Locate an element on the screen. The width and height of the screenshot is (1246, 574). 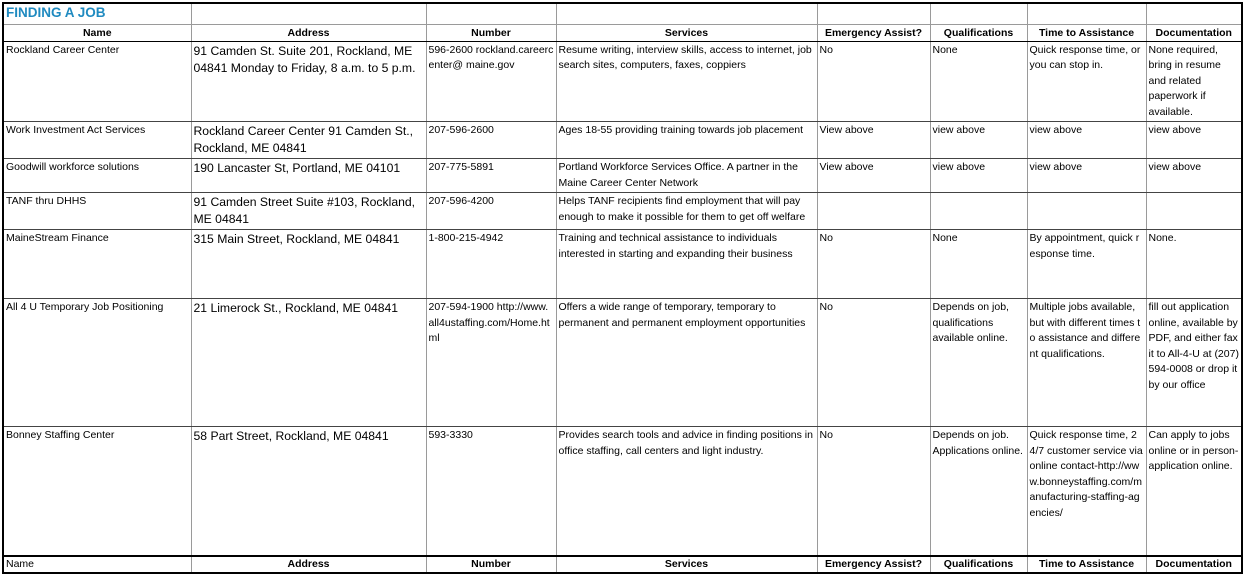
cell-number: 207-596-4200 is located at coordinates (491, 211).